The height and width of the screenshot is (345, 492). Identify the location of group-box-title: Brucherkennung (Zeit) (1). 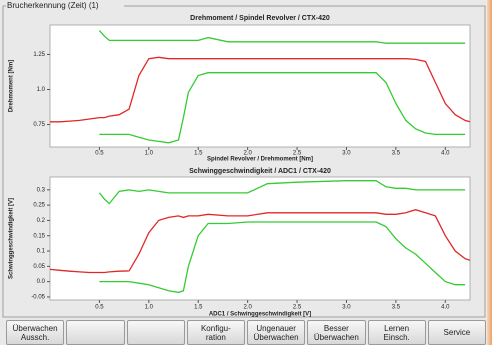
(53, 5).